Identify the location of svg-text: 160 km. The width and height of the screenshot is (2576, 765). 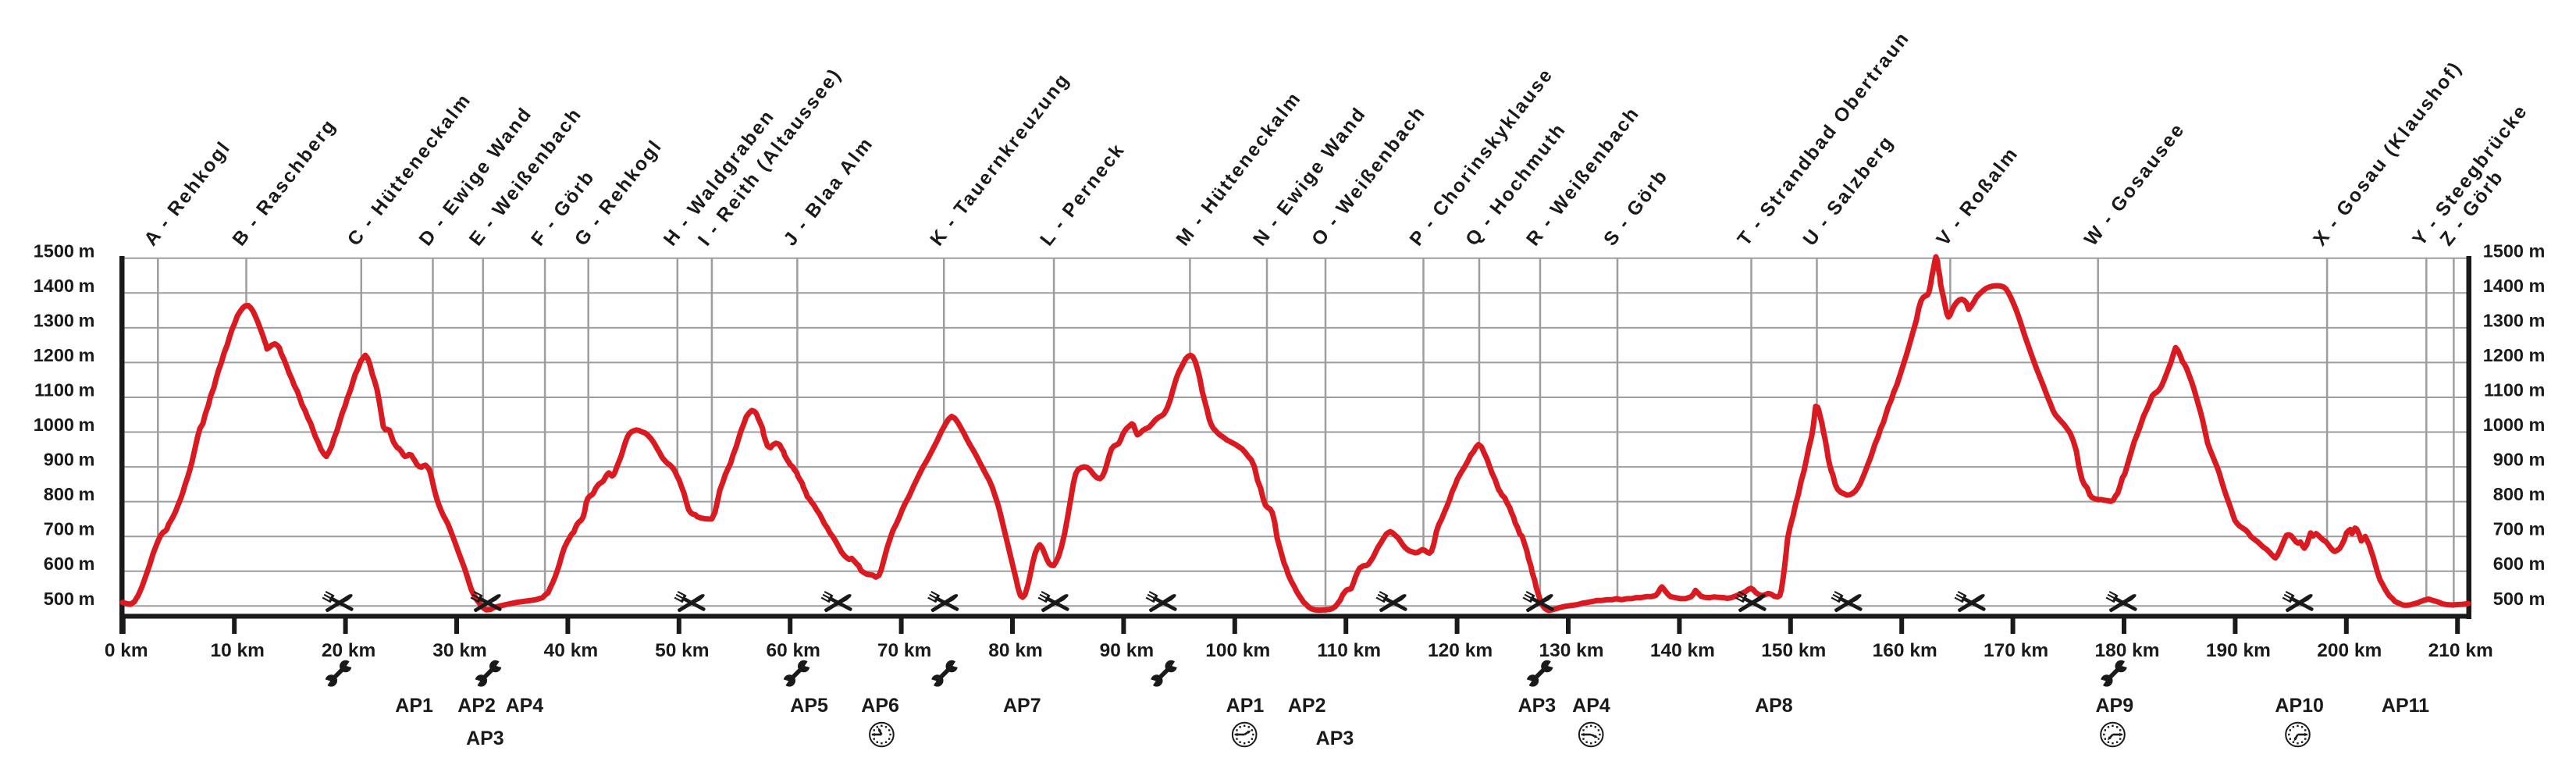
(1905, 650).